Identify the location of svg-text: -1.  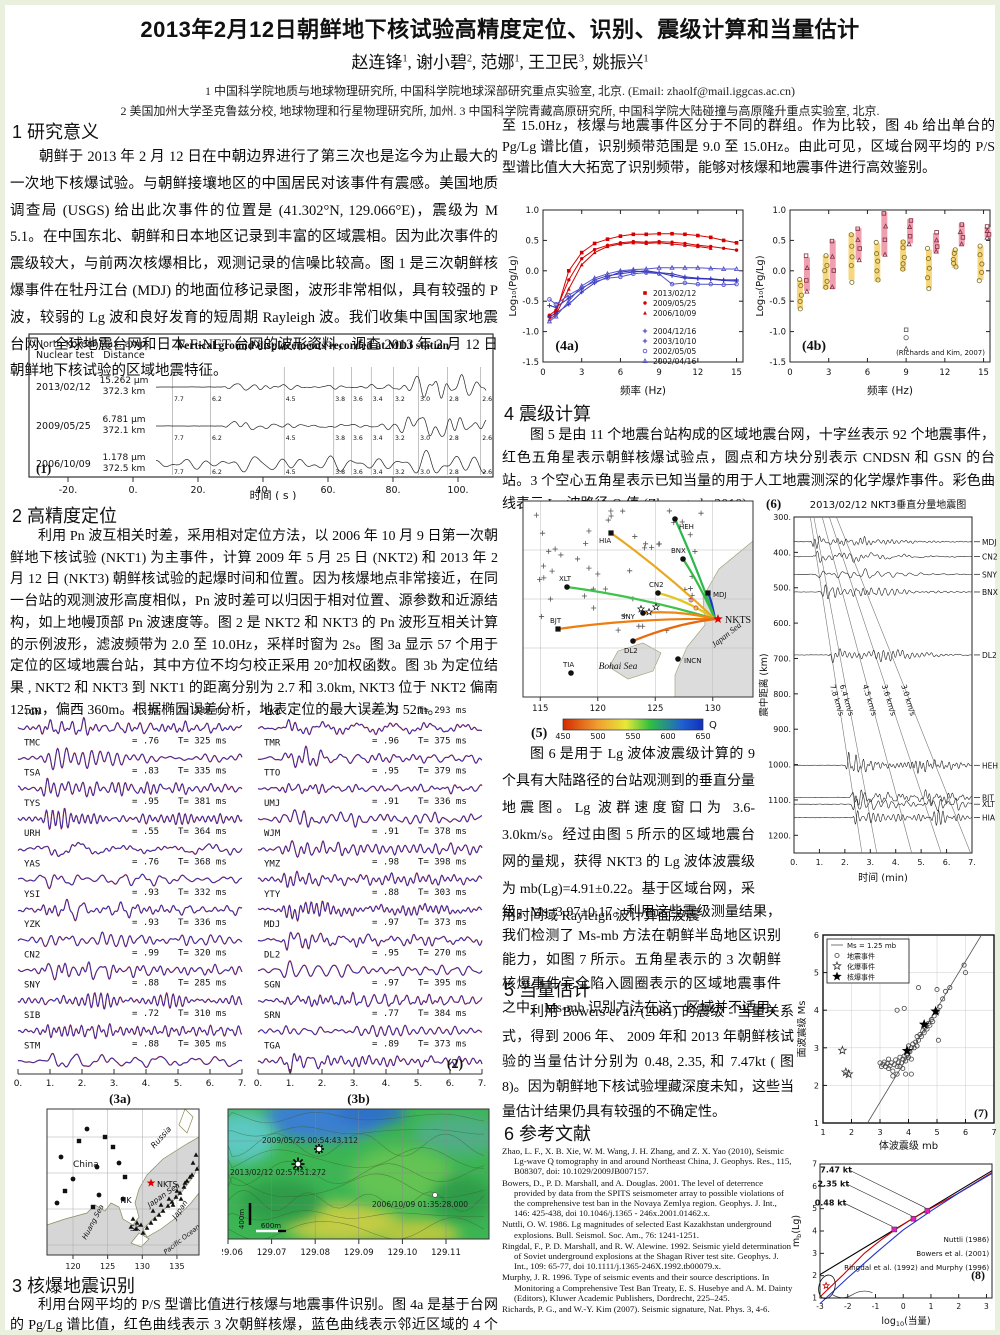
(876, 1306).